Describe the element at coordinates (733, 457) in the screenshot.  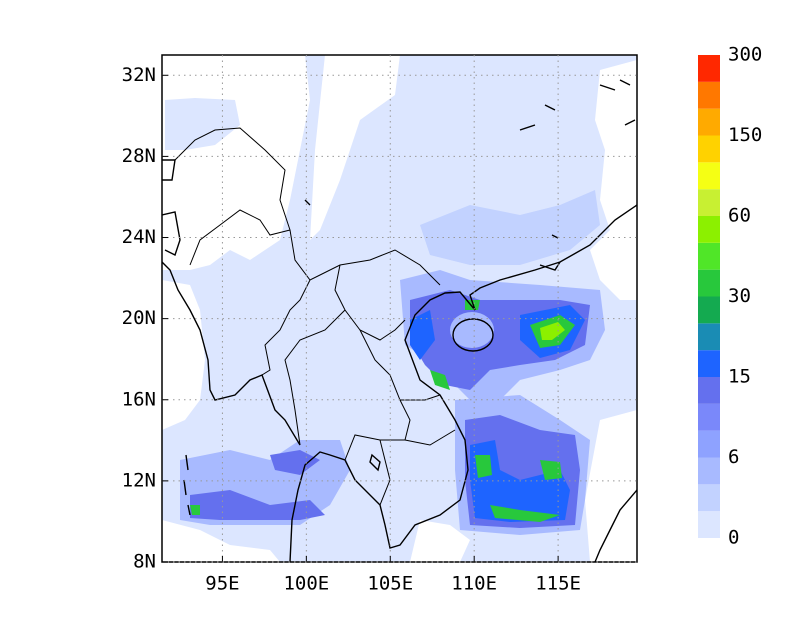
I see `colorbar-label: 6` at that location.